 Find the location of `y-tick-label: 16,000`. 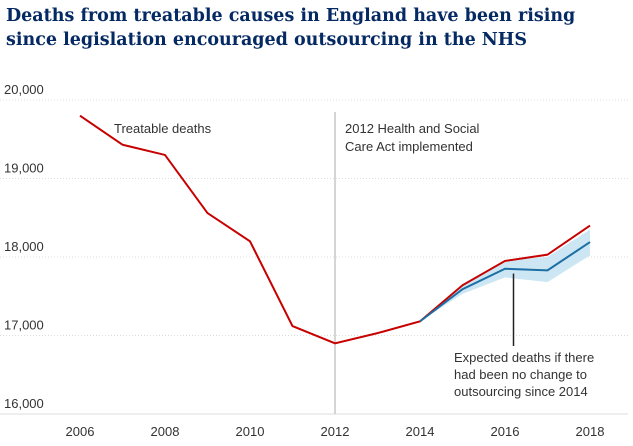

y-tick-label: 16,000 is located at coordinates (24, 403).